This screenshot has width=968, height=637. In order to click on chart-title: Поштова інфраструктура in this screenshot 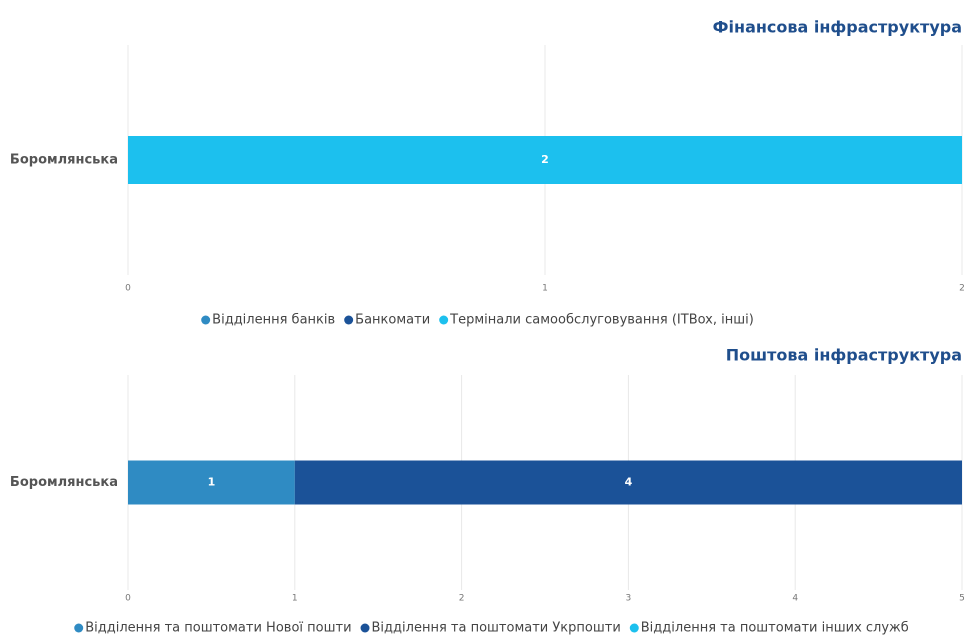, I will do `click(844, 355)`.